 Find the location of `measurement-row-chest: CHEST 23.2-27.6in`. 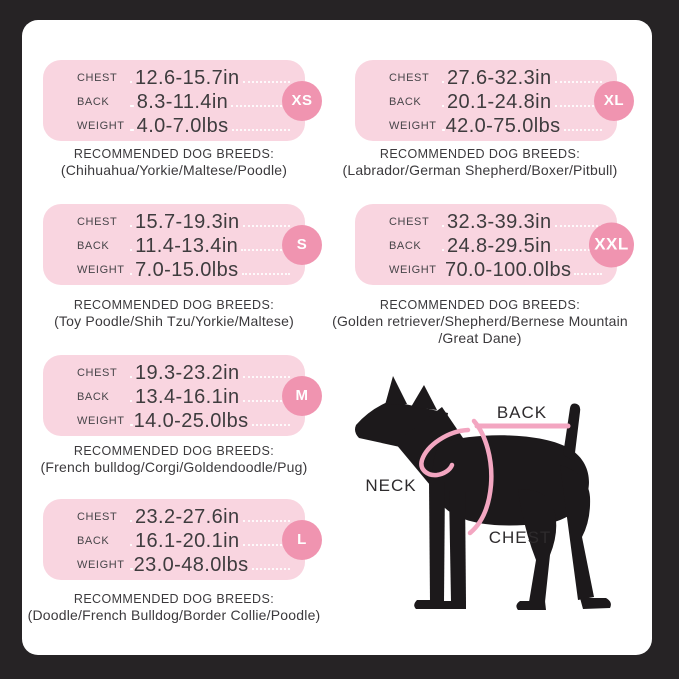

measurement-row-chest: CHEST 23.2-27.6in is located at coordinates (174, 517).